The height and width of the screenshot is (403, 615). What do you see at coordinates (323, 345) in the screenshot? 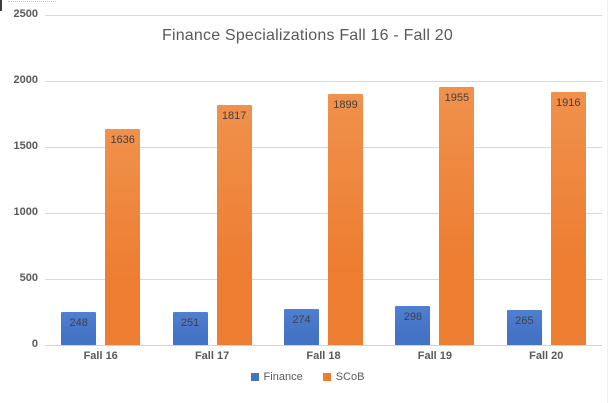
I see `x-axis-line` at bounding box center [323, 345].